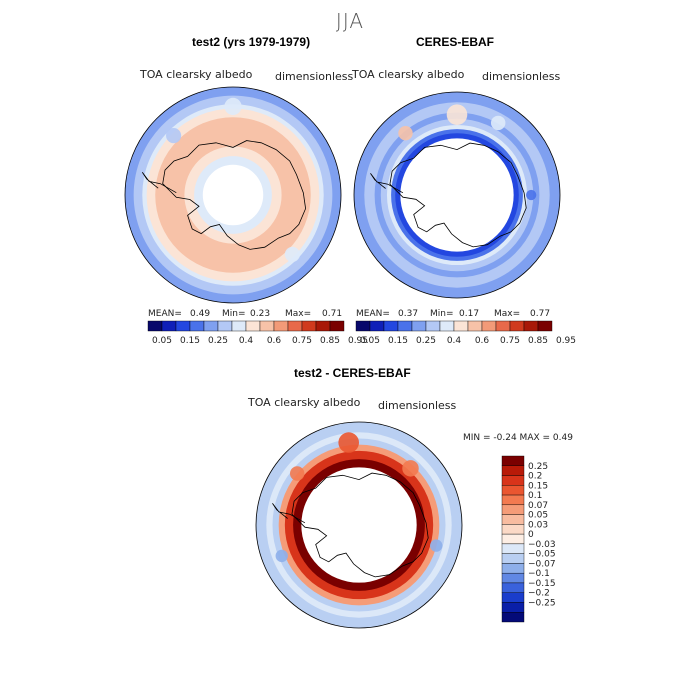 This screenshot has height=700, width=700. What do you see at coordinates (542, 564) in the screenshot?
I see `colorbar-tick-label-10: −0.07` at bounding box center [542, 564].